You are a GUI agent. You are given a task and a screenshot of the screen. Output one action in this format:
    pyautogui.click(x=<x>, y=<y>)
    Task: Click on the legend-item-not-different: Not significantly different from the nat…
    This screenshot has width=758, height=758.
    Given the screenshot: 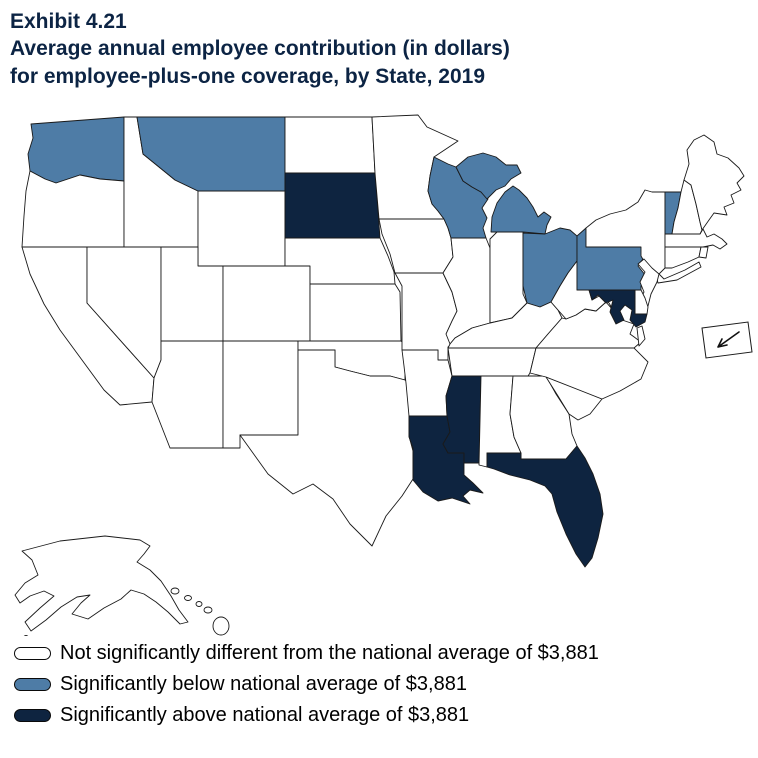 What is the action you would take?
    pyautogui.click(x=386, y=653)
    